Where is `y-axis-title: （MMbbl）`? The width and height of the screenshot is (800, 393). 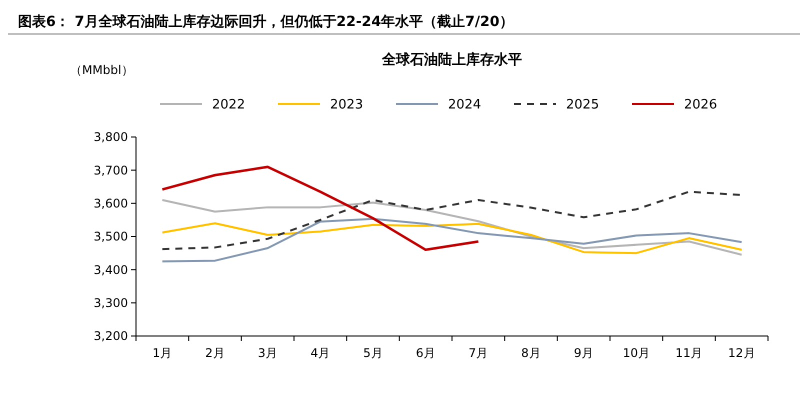 y-axis-title: （MMbbl） is located at coordinates (102, 70).